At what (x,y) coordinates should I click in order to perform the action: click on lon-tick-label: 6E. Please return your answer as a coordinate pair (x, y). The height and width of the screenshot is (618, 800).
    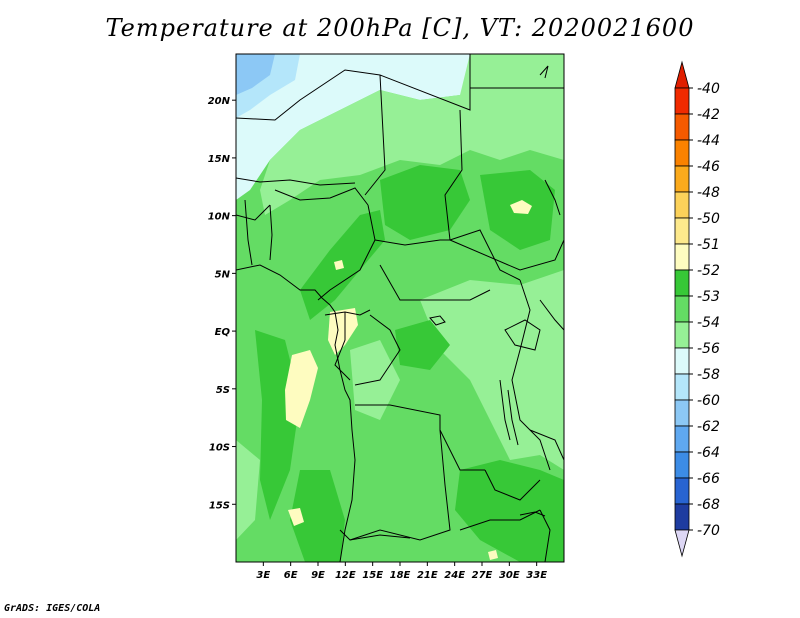
    Looking at the image, I should click on (291, 575).